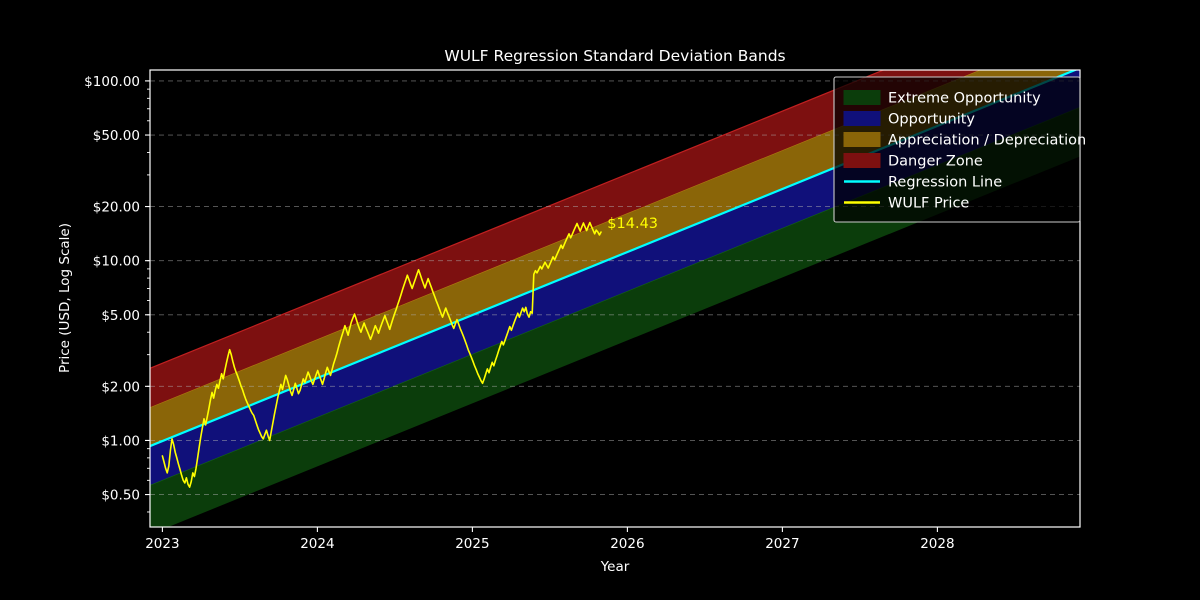 The image size is (1200, 600). Describe the element at coordinates (957, 149) in the screenshot. I see `legend-background` at that location.